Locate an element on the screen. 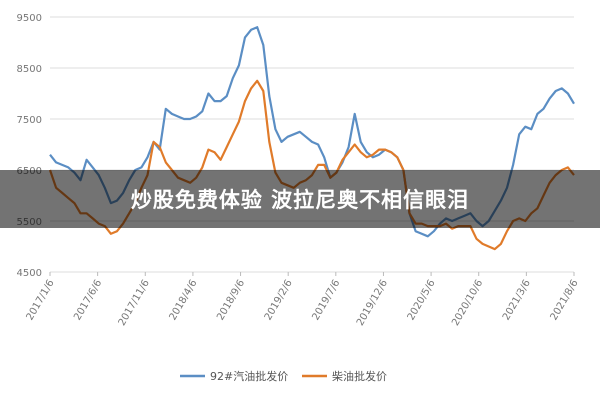 The image size is (600, 400). x-tick-label: 2018/9/6 is located at coordinates (231, 300).